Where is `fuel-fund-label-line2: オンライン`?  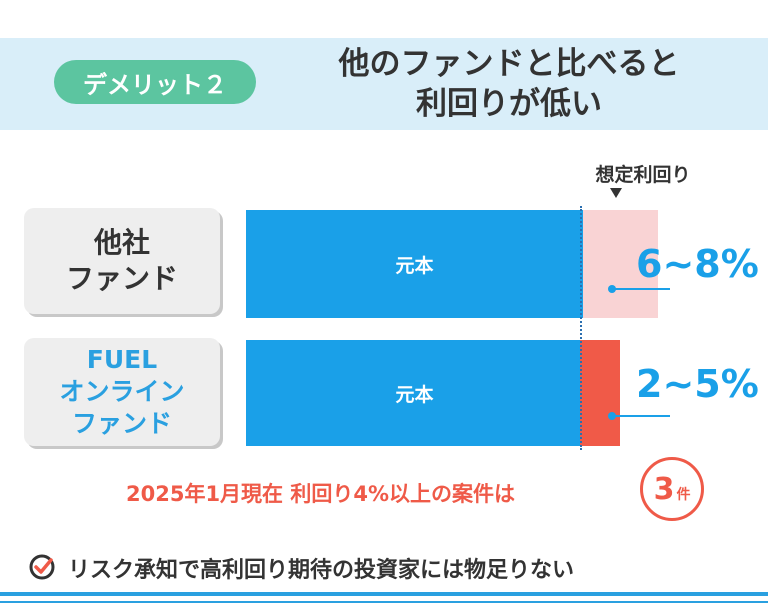 fuel-fund-label-line2: オンライン is located at coordinates (122, 391).